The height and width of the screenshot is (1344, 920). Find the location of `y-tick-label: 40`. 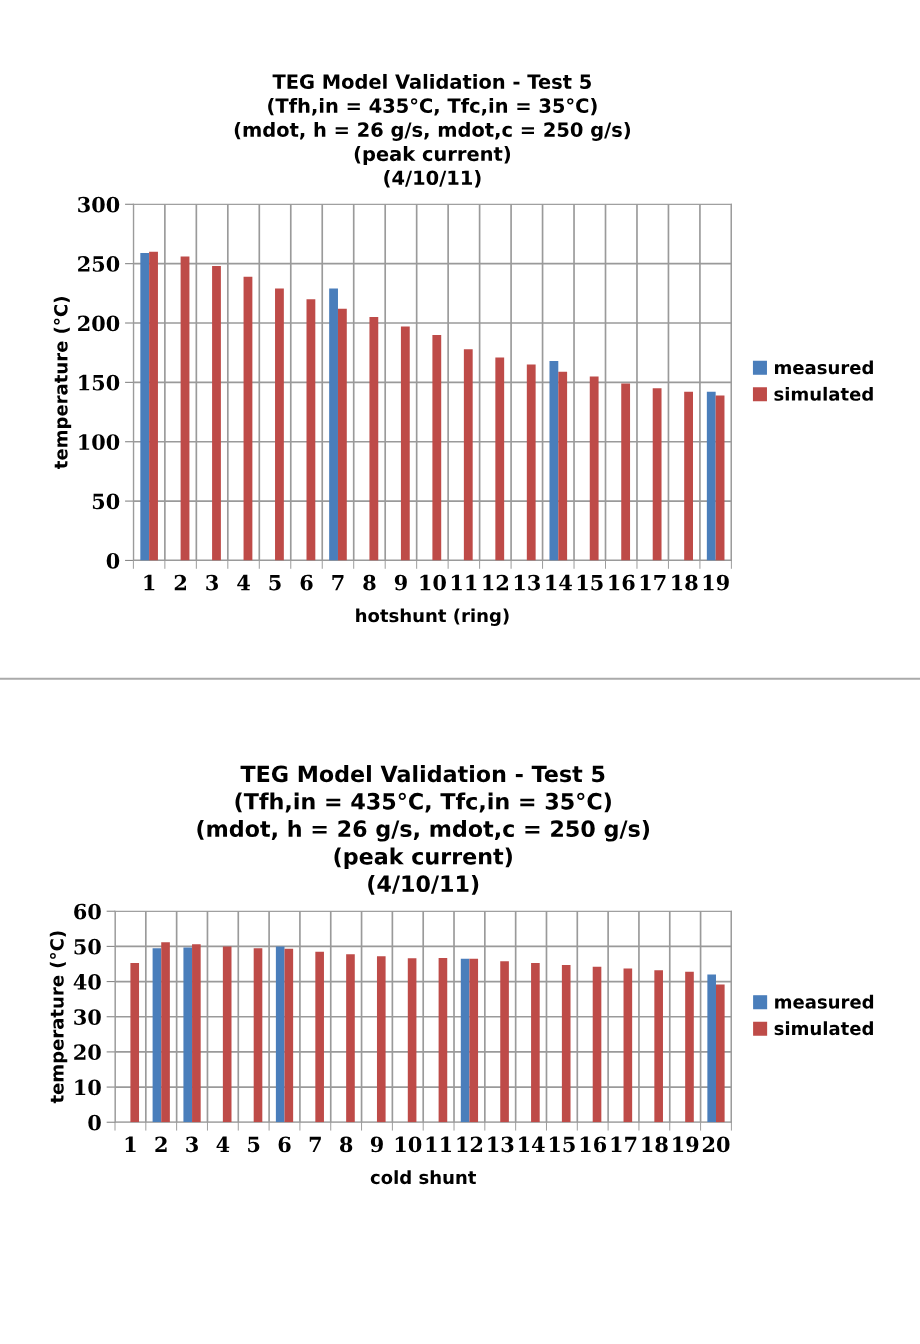

y-tick-label: 40 is located at coordinates (87, 982).